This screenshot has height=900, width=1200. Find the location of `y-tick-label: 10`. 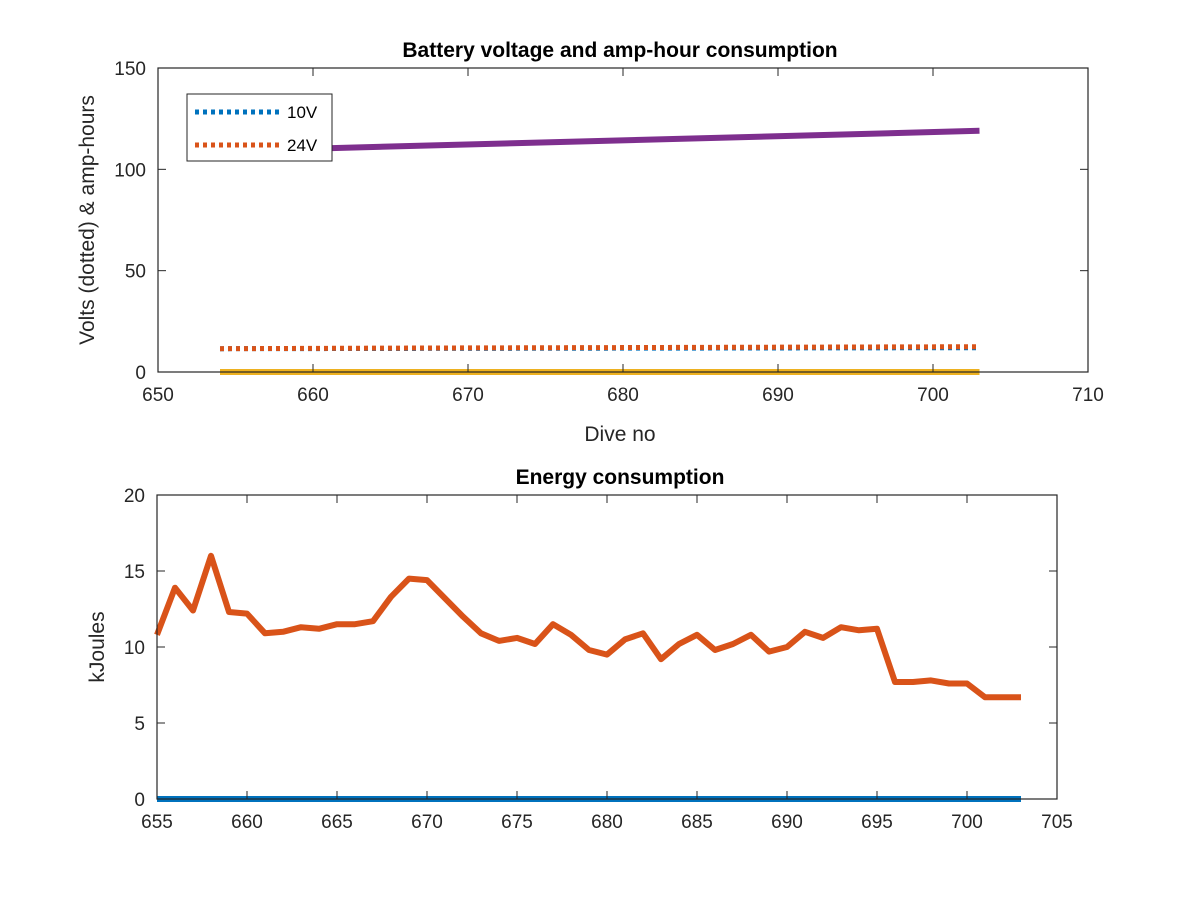

y-tick-label: 10 is located at coordinates (134, 648).